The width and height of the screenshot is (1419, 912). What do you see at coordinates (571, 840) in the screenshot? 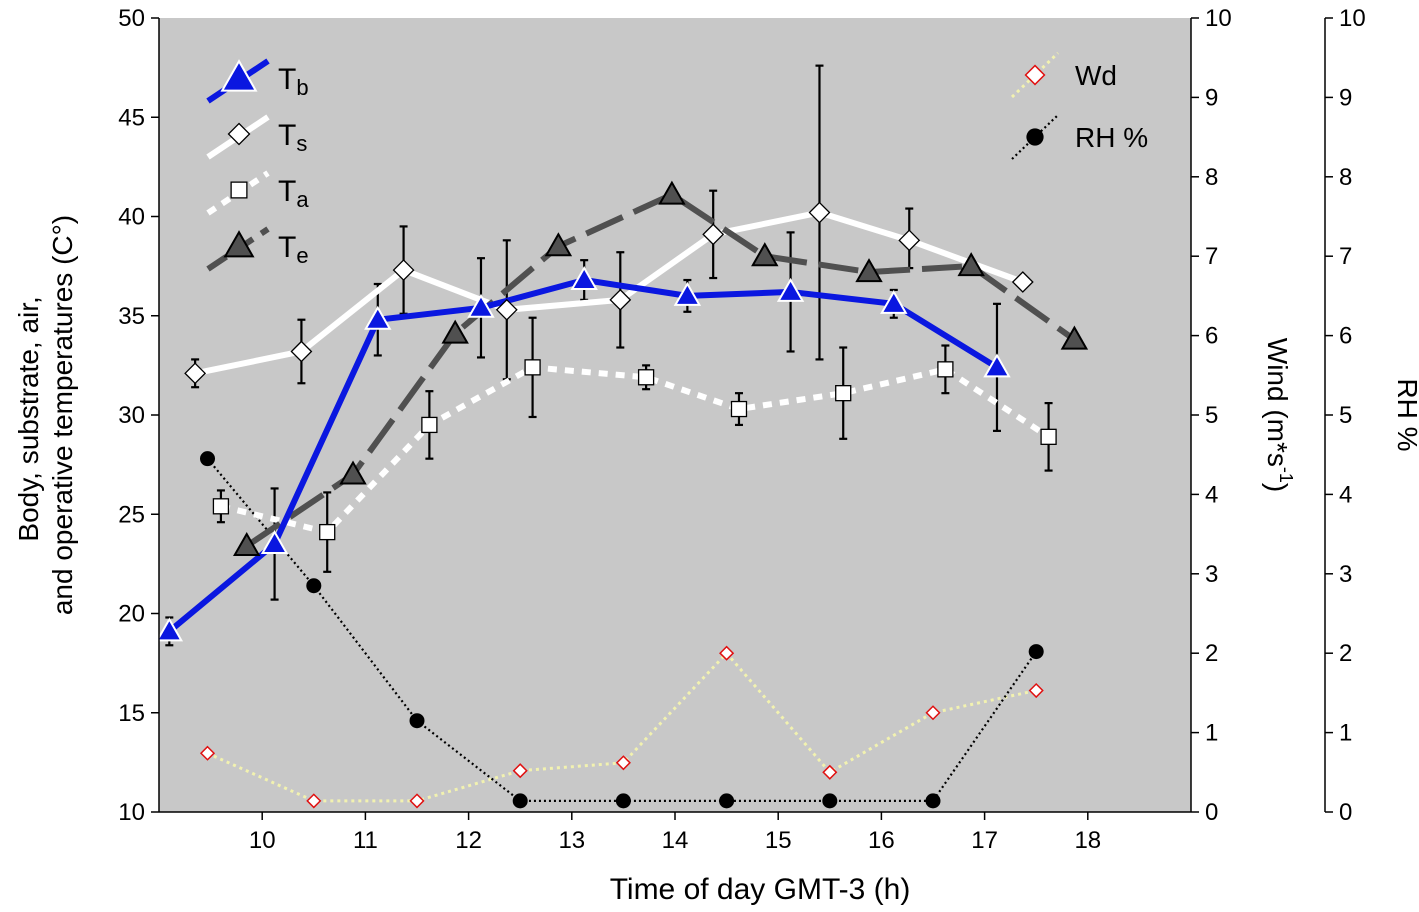
I see `x-tick-label-3: 13` at bounding box center [571, 840].